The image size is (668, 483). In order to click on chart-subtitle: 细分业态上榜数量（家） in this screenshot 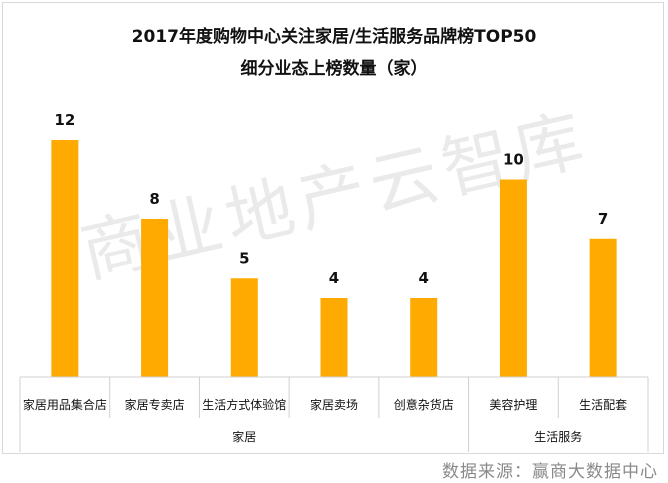, I will do `click(334, 69)`.